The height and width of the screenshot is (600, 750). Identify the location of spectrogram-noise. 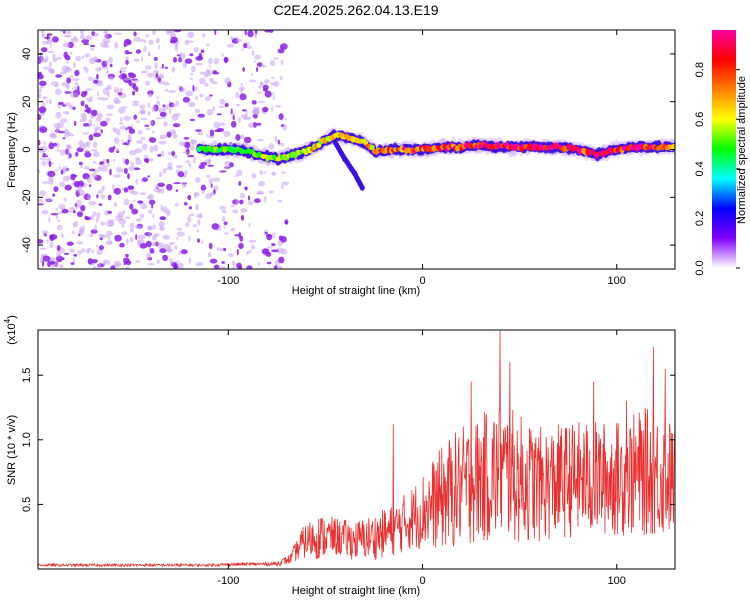
(164, 149).